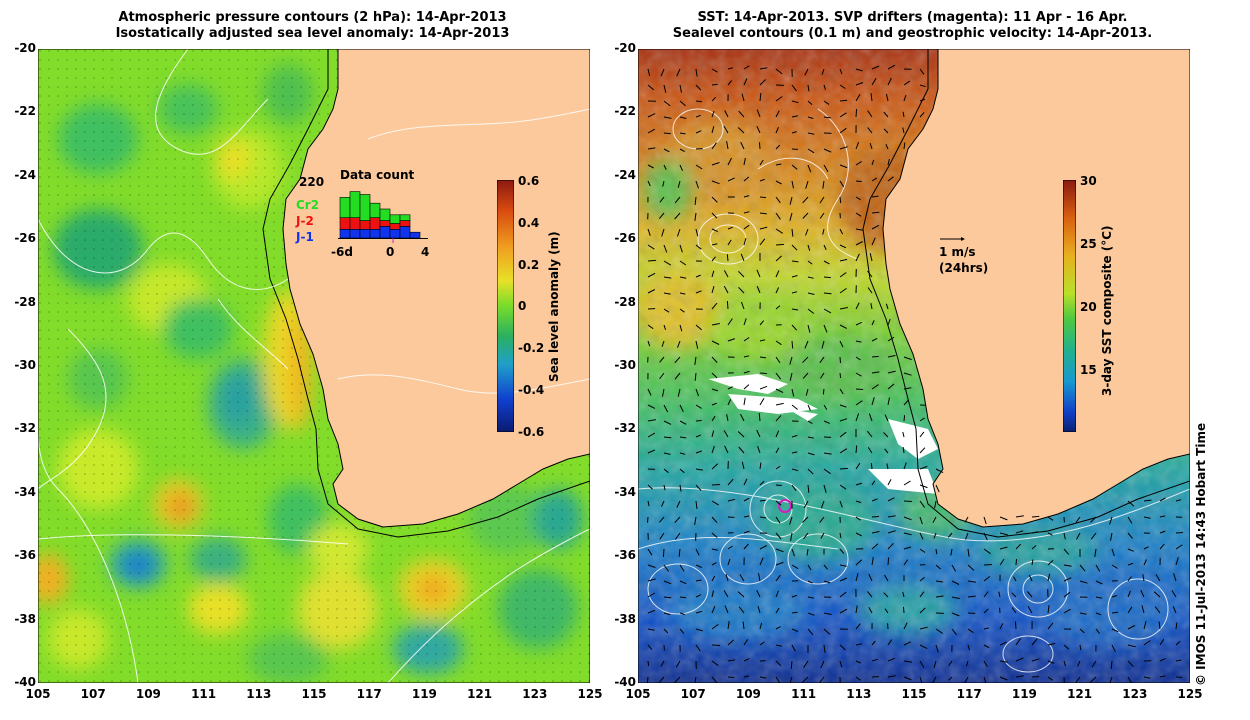 The image size is (1250, 720). Describe the element at coordinates (505, 306) in the screenshot. I see `sla-colorbar` at that location.